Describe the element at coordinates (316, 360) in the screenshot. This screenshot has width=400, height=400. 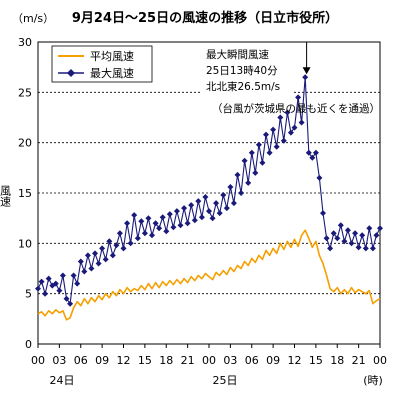
I see `x-tick-label: 15` at that location.